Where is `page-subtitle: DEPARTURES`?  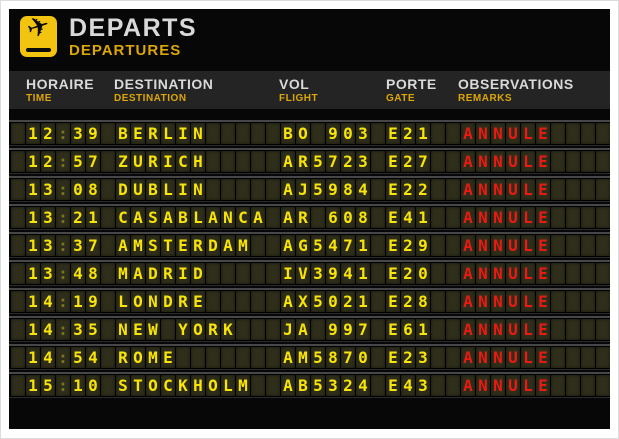
page-subtitle: DEPARTURES is located at coordinates (125, 50).